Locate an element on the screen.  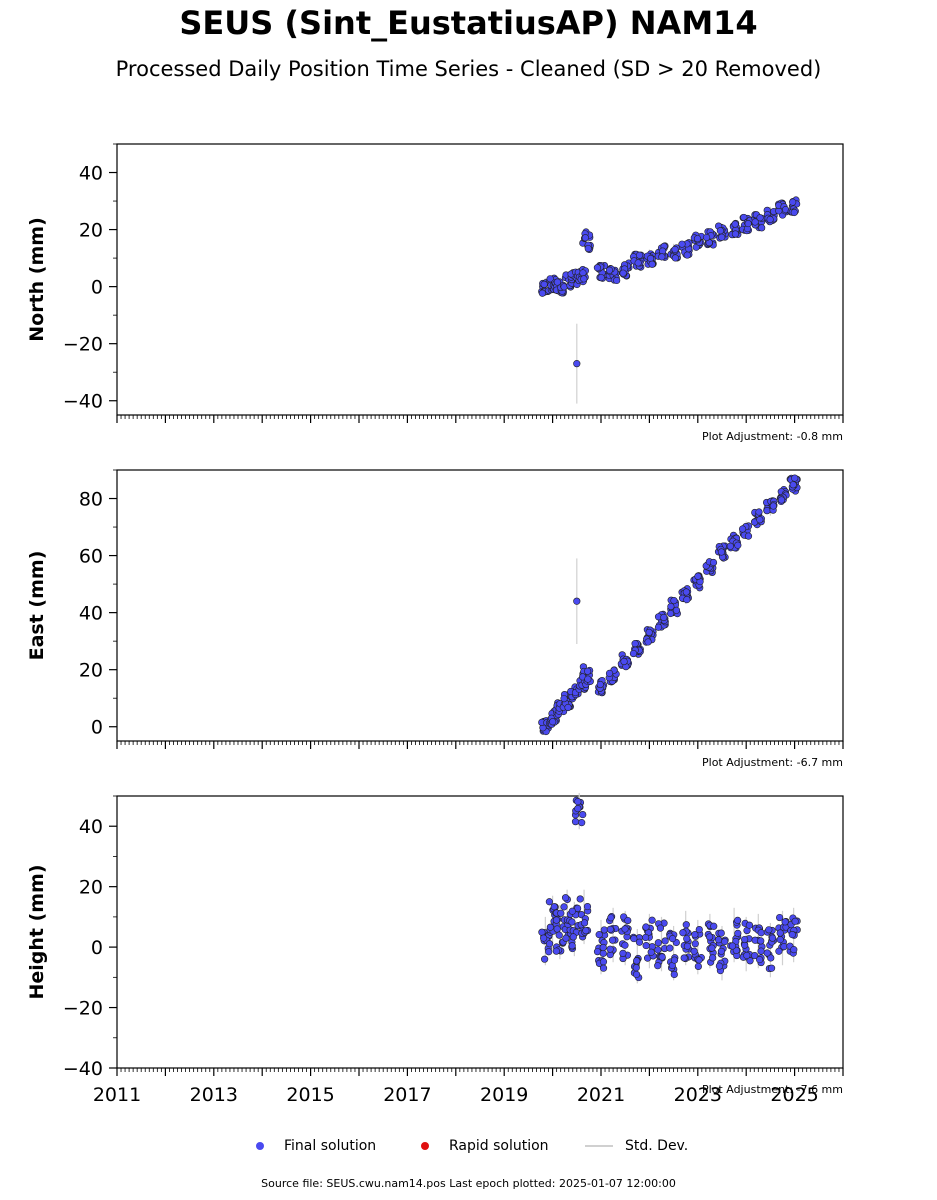
legend-std-label: Std. Dev. is located at coordinates (657, 1146).